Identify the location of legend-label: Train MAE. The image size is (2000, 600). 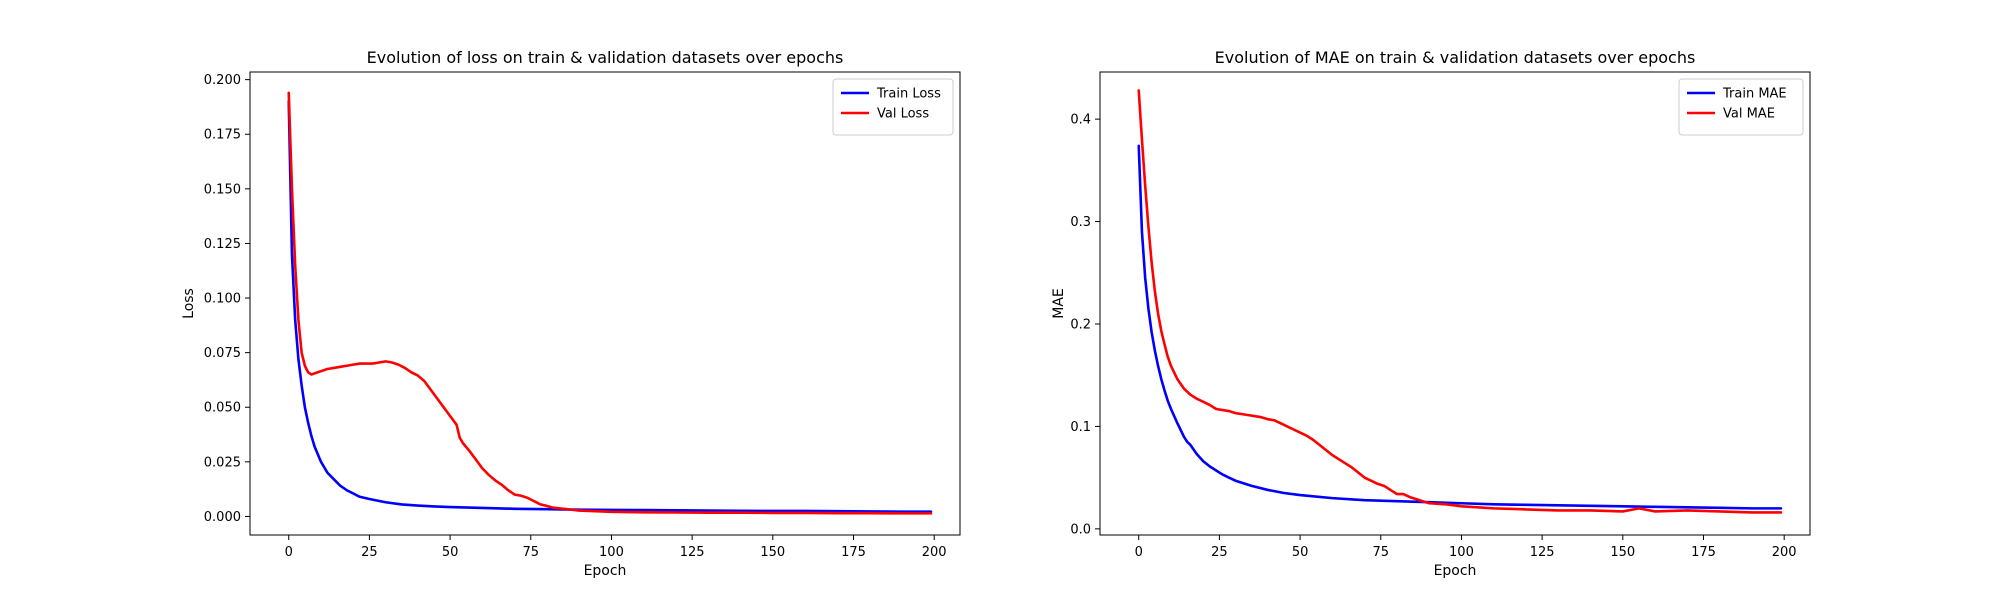
(1754, 94).